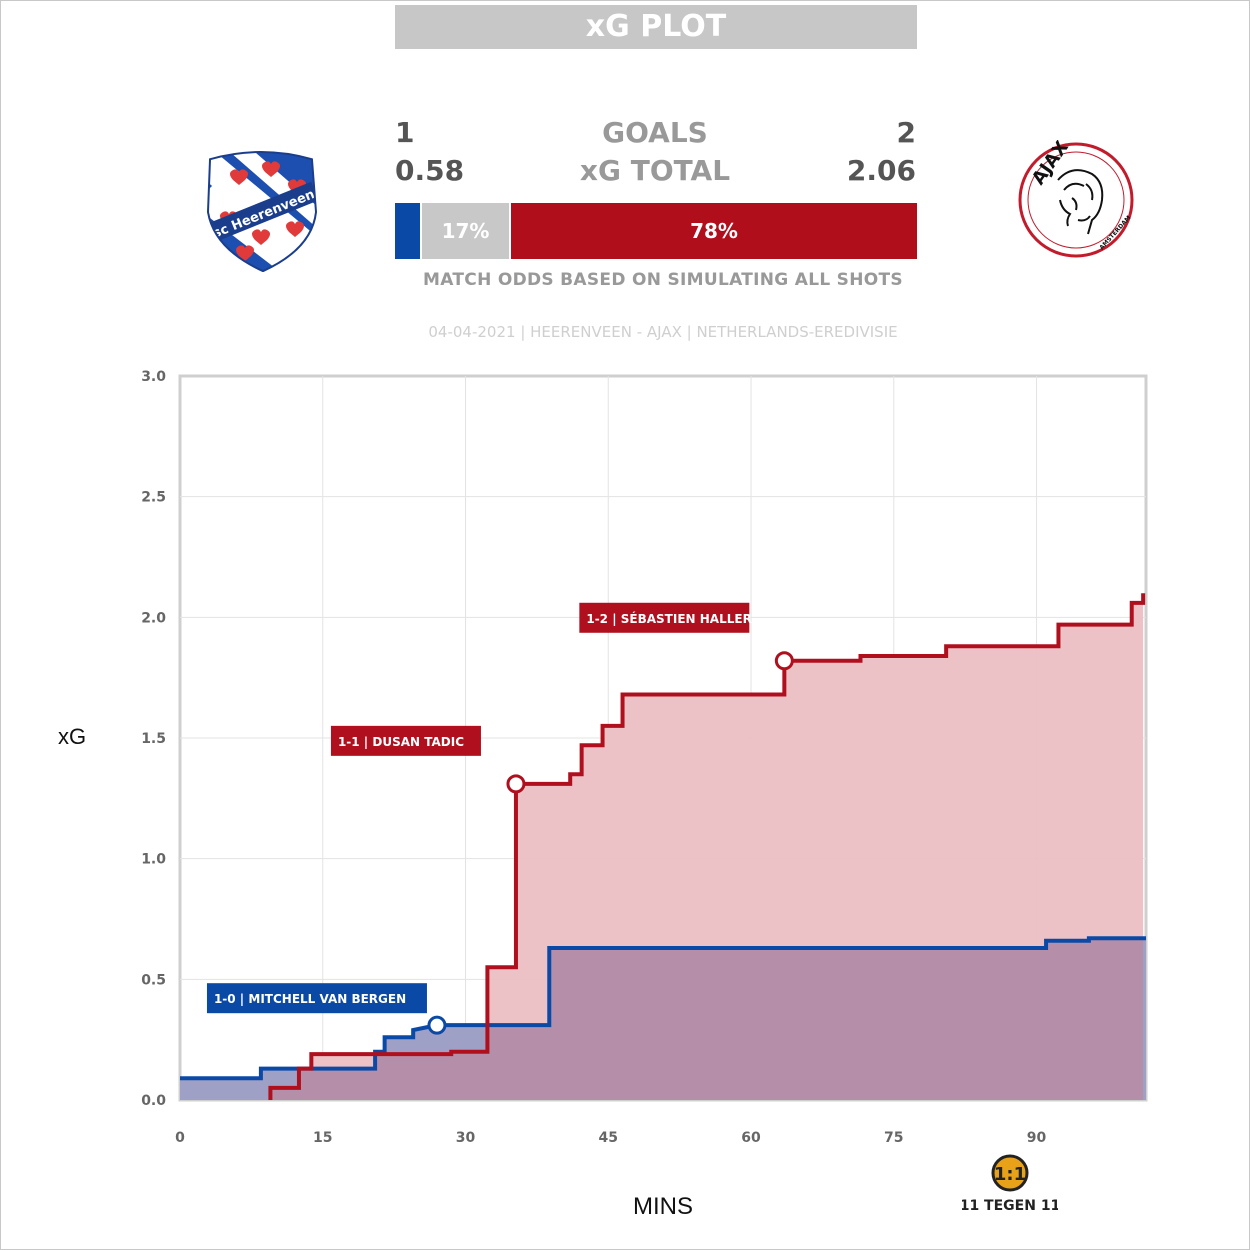 This screenshot has height=1250, width=1250. What do you see at coordinates (656, 27) in the screenshot?
I see `page-title: xG PLOT` at bounding box center [656, 27].